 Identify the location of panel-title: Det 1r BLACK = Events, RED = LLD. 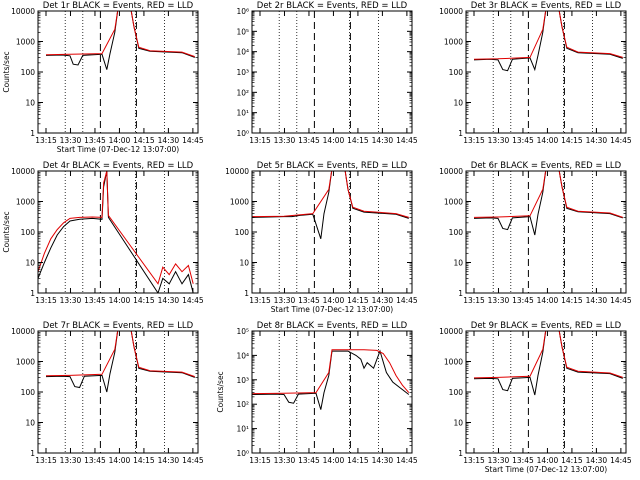
(118, 6).